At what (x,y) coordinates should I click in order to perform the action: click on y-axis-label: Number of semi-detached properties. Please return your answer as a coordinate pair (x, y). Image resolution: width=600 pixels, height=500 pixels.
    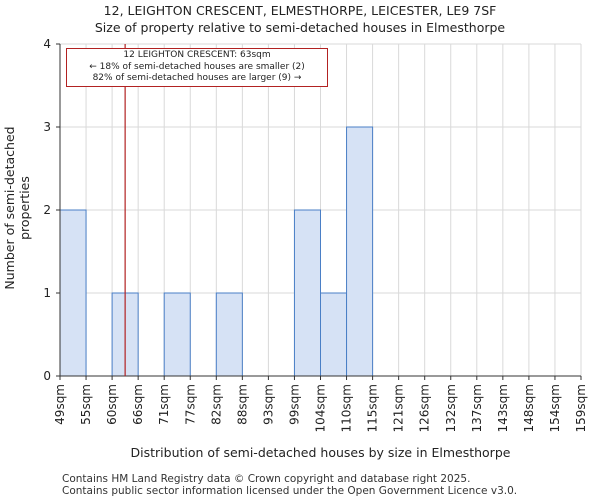
    Looking at the image, I should click on (17, 208).